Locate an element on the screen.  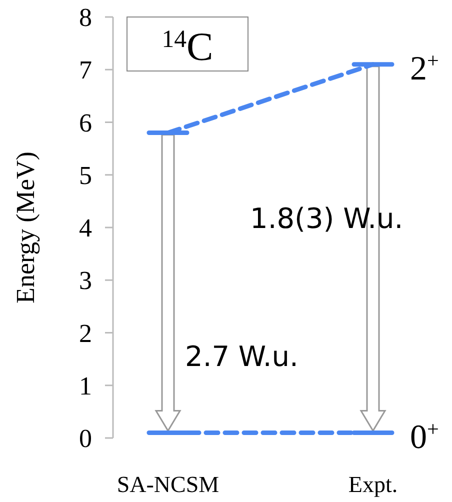
chart-title: $^{14}$C is located at coordinates (188, 46).